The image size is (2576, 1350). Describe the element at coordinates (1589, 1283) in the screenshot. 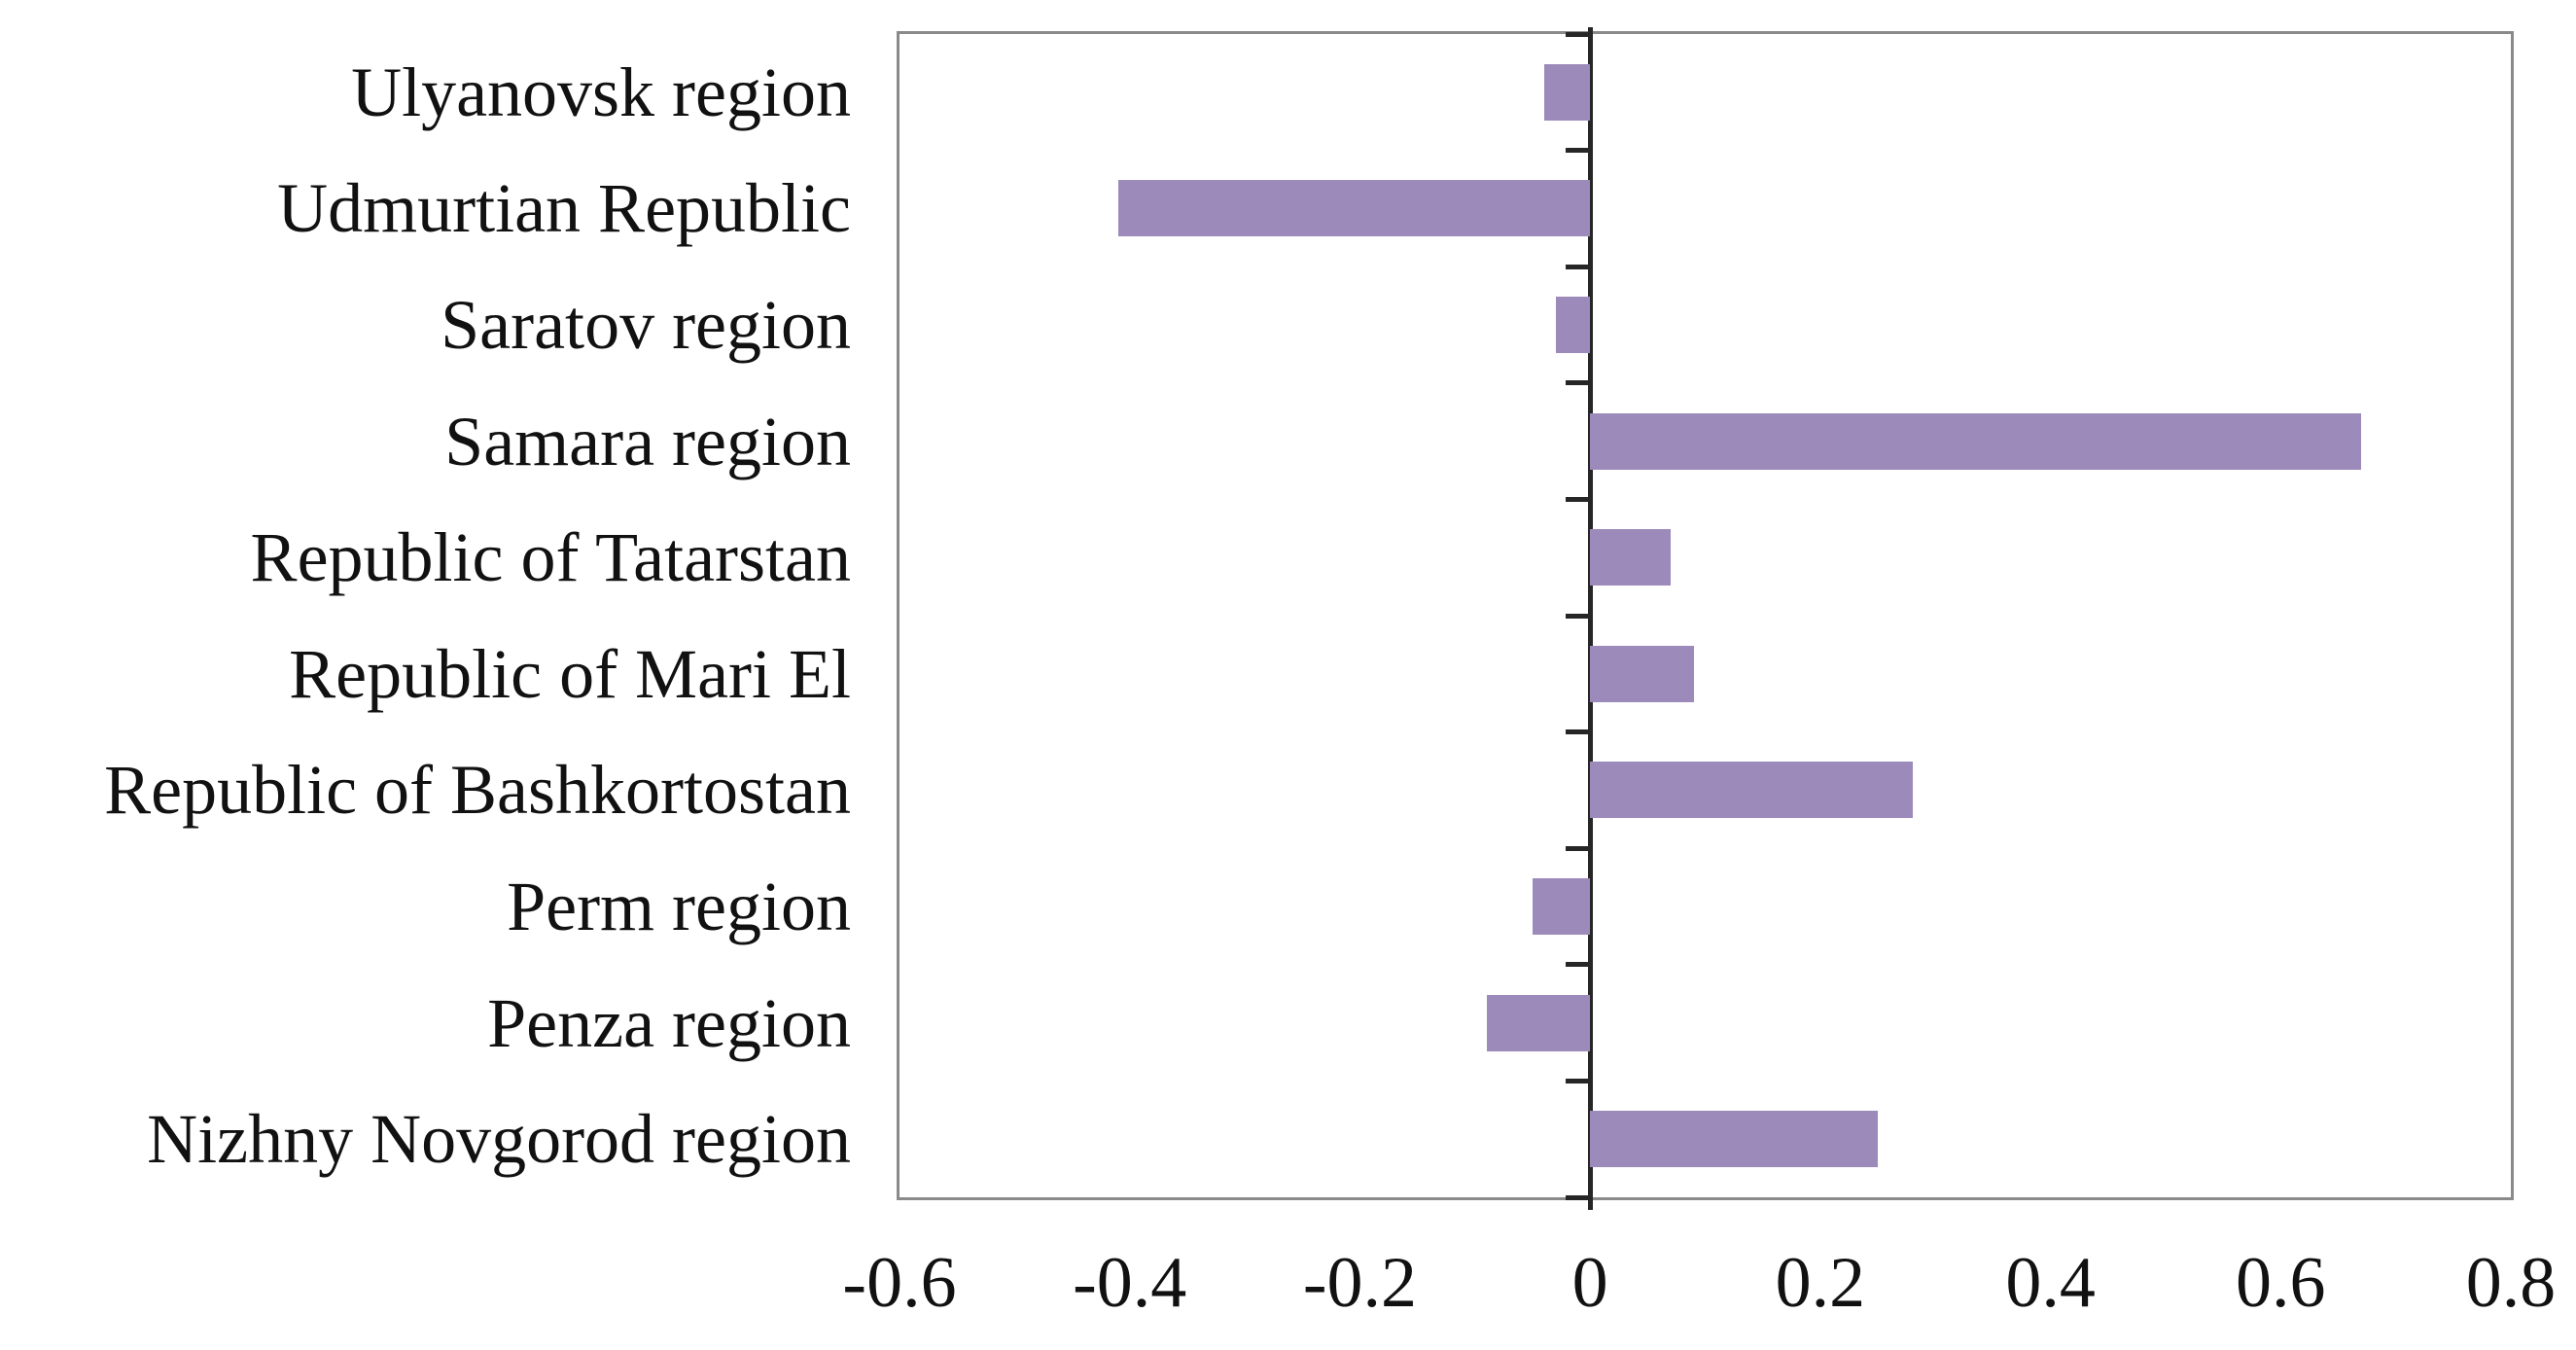

I see `value-axis-tick-label: 0` at that location.